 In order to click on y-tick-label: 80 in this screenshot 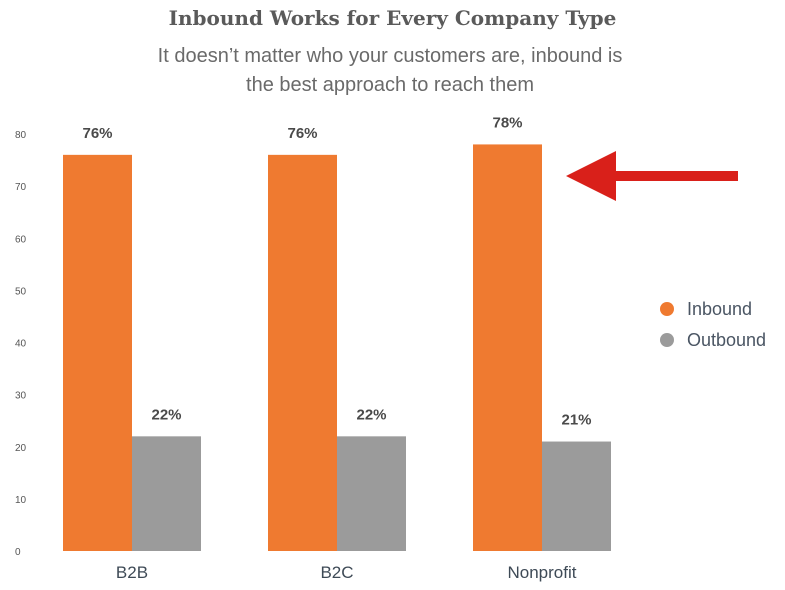, I will do `click(21, 135)`.